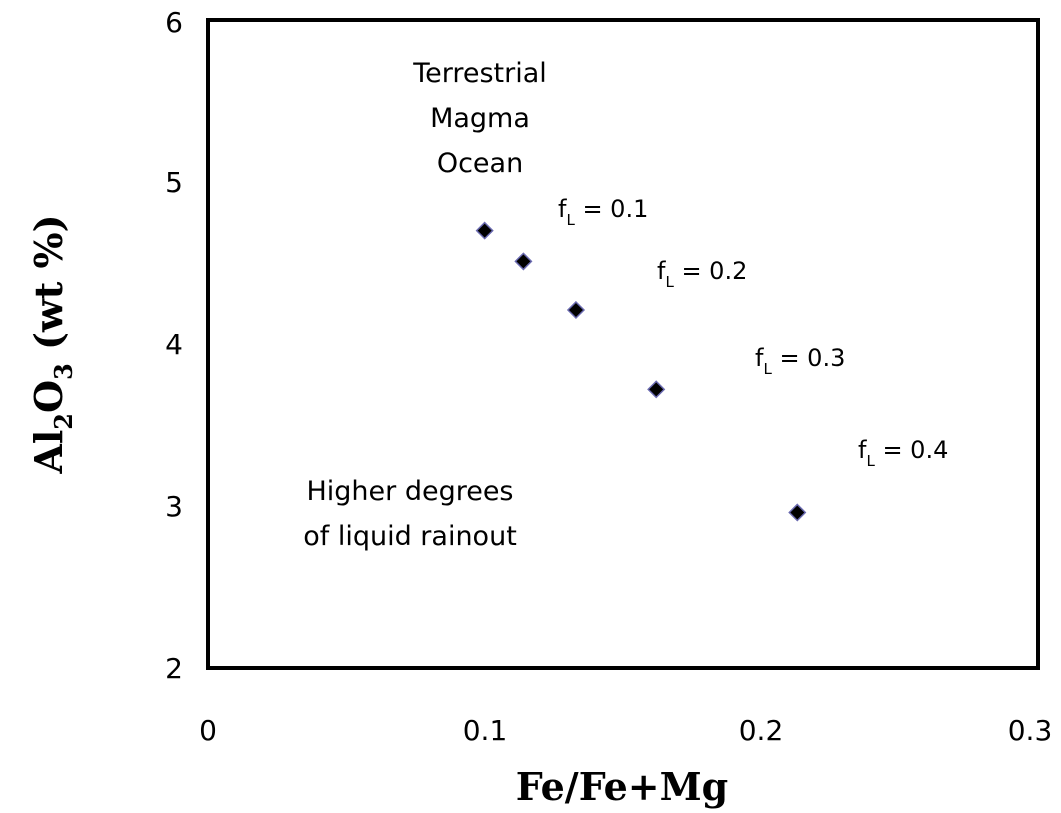 Image resolution: width=1061 pixels, height=813 pixels. Describe the element at coordinates (1030, 730) in the screenshot. I see `x-tick-label: 0.3` at that location.